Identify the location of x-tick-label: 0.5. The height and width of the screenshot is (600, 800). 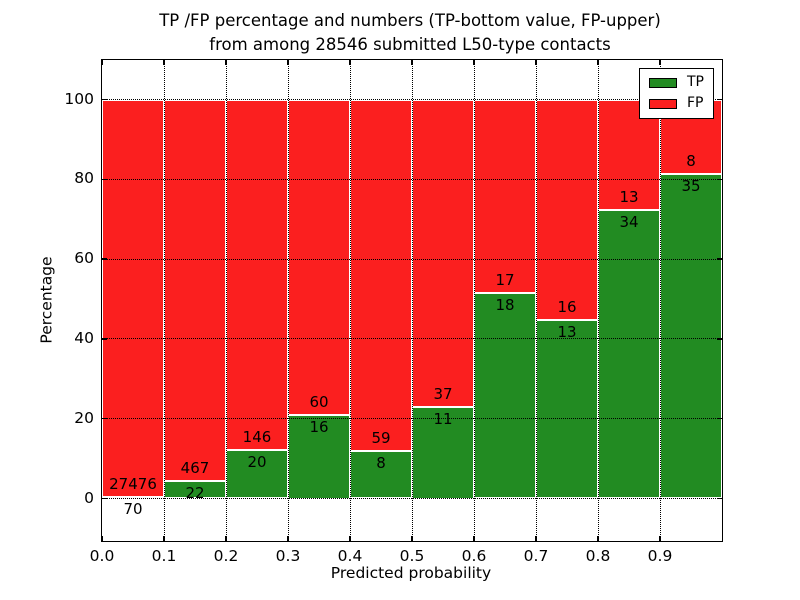
(412, 556).